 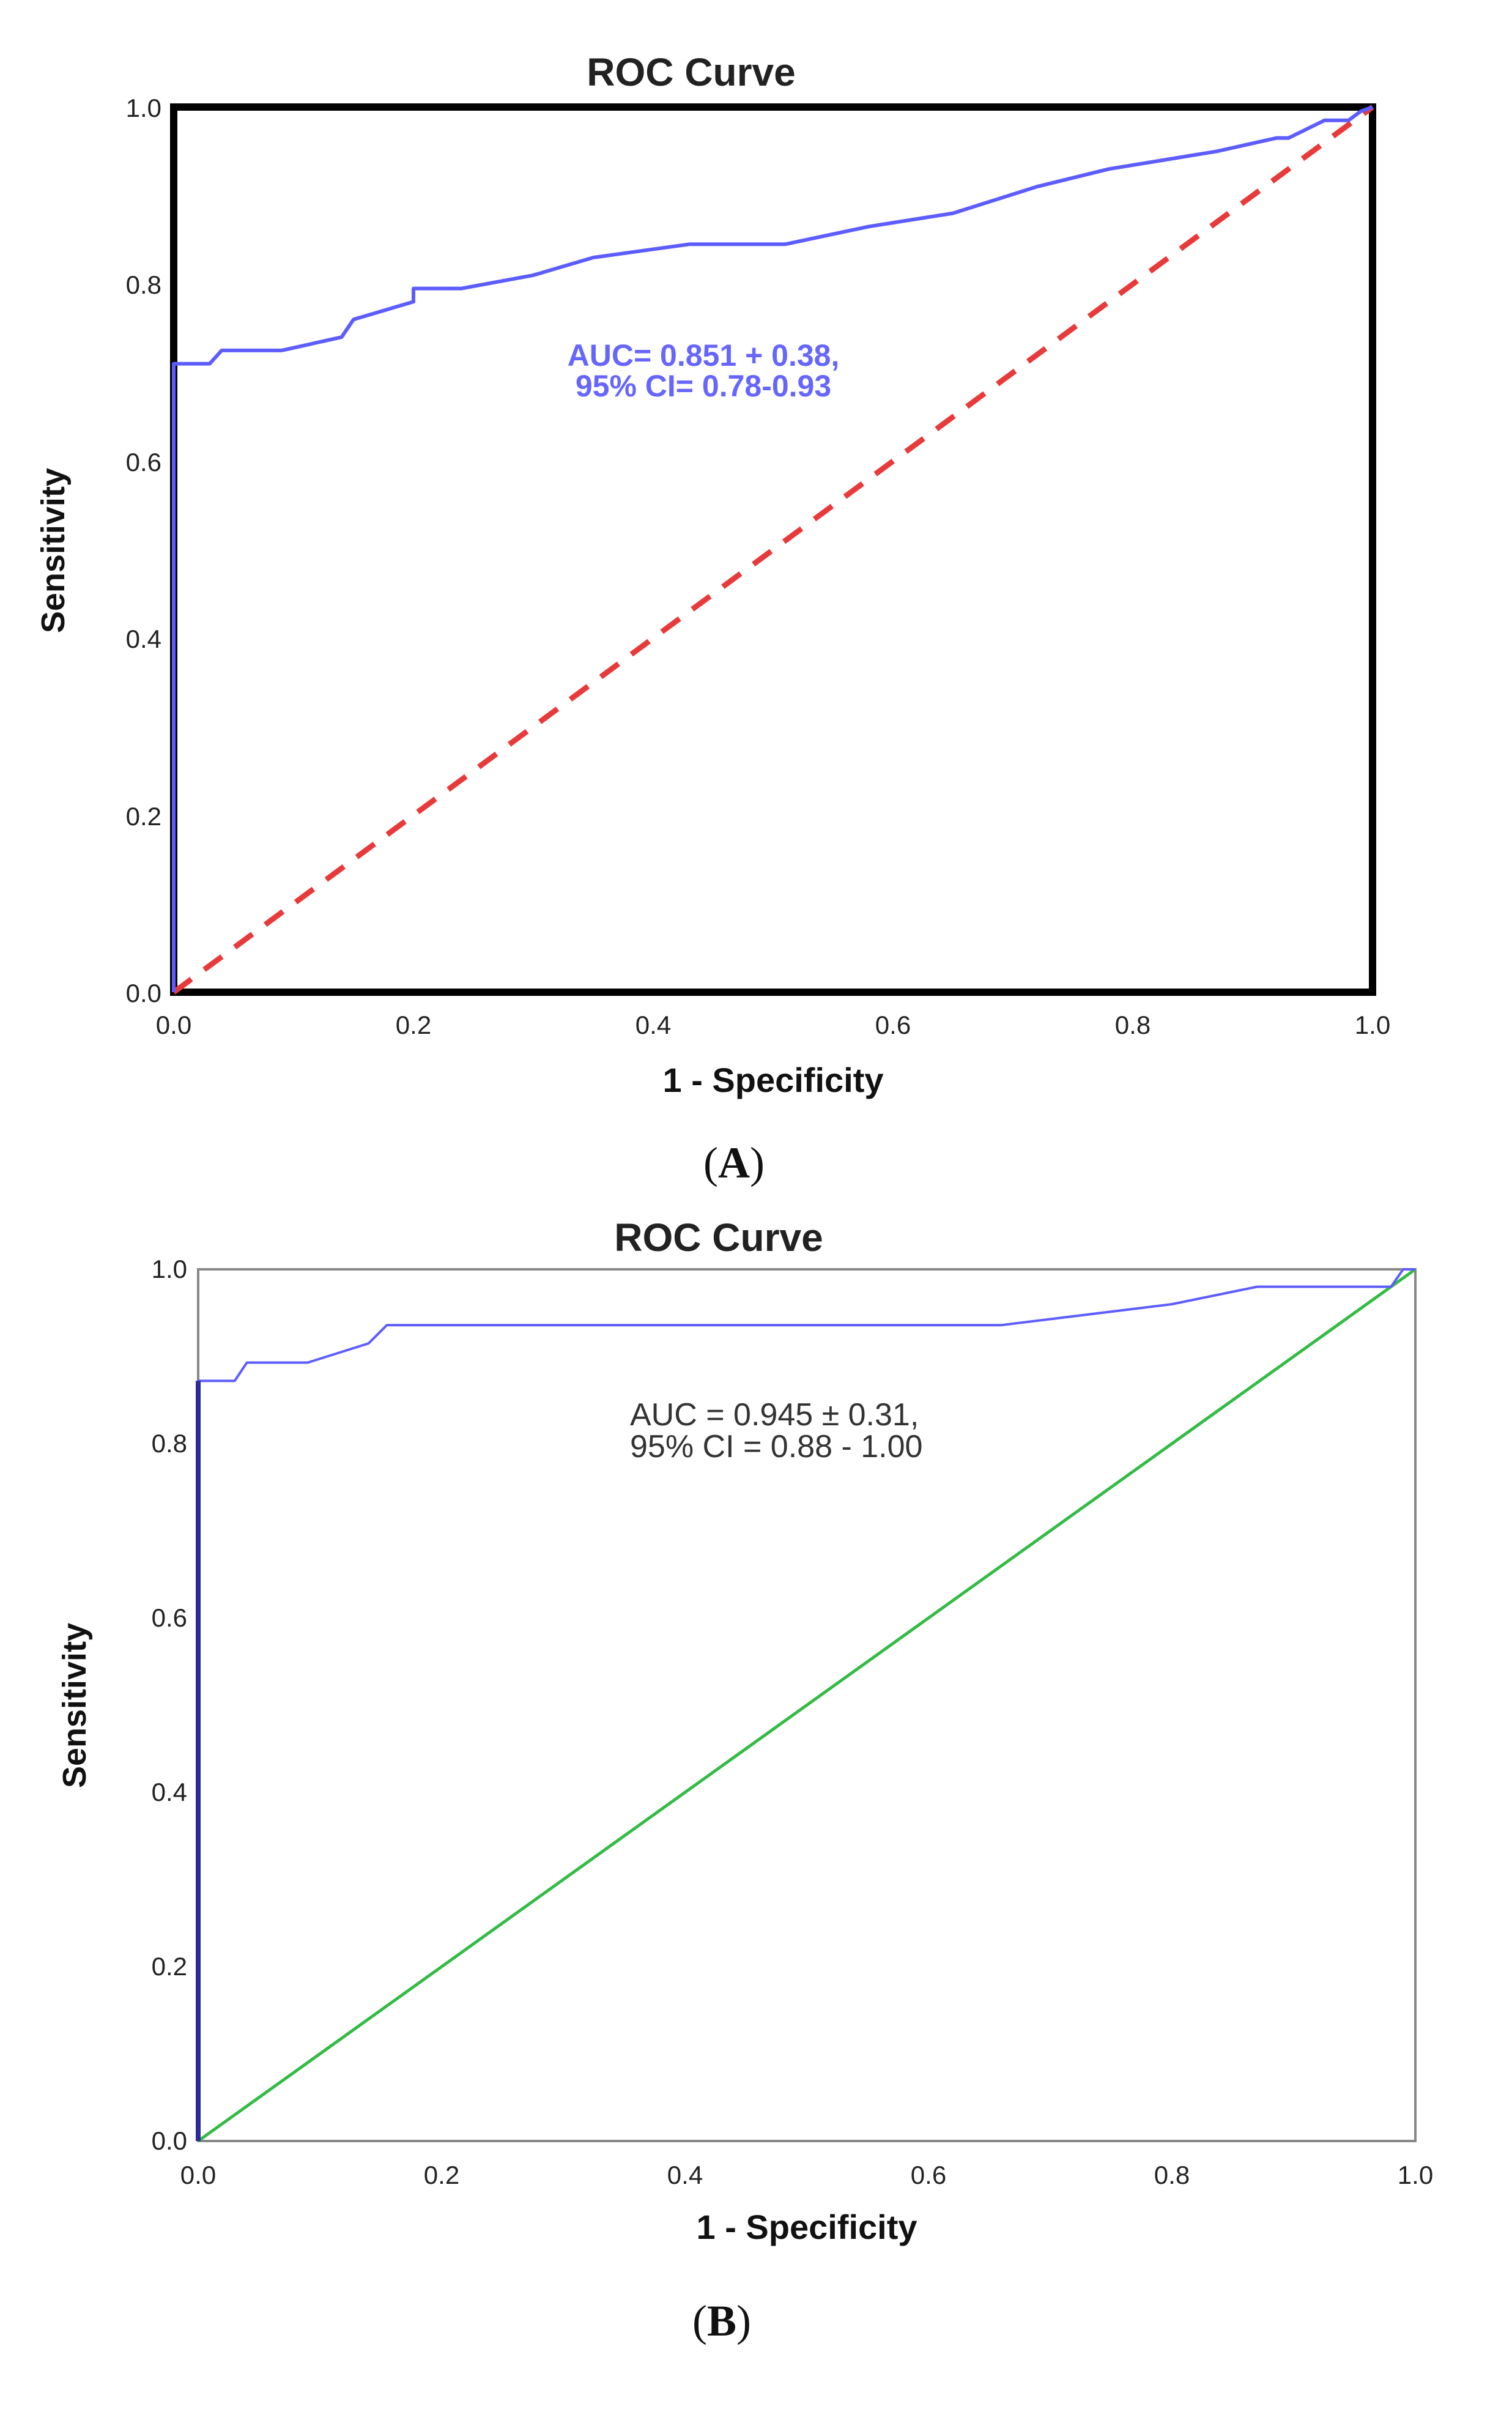 What do you see at coordinates (169, 1617) in the screenshot?
I see `chart-b-ytick-label: 0.6` at bounding box center [169, 1617].